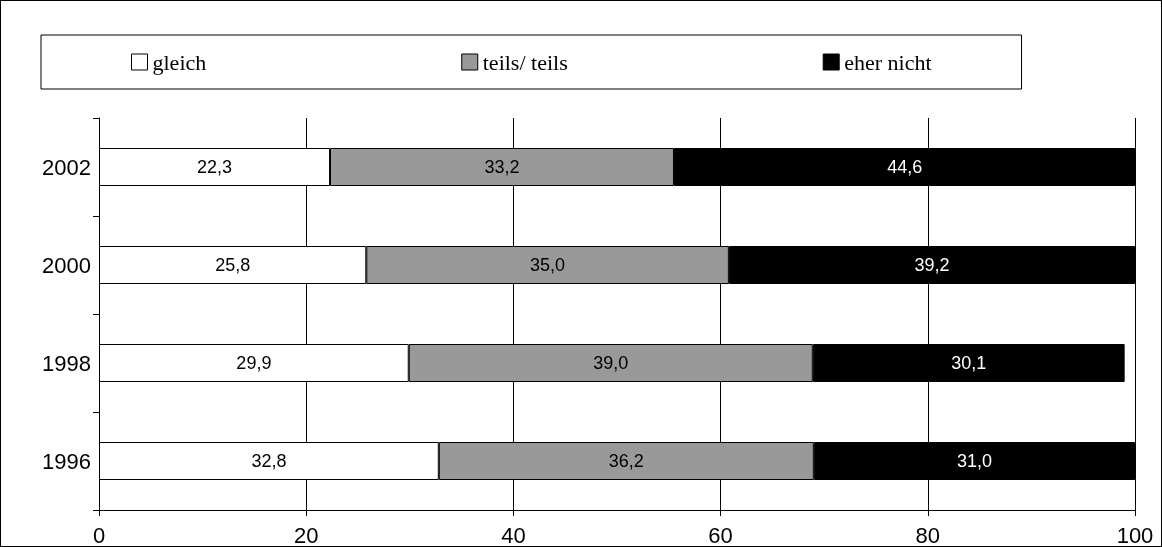 The width and height of the screenshot is (1162, 547). I want to click on data-label: 30,1, so click(969, 363).